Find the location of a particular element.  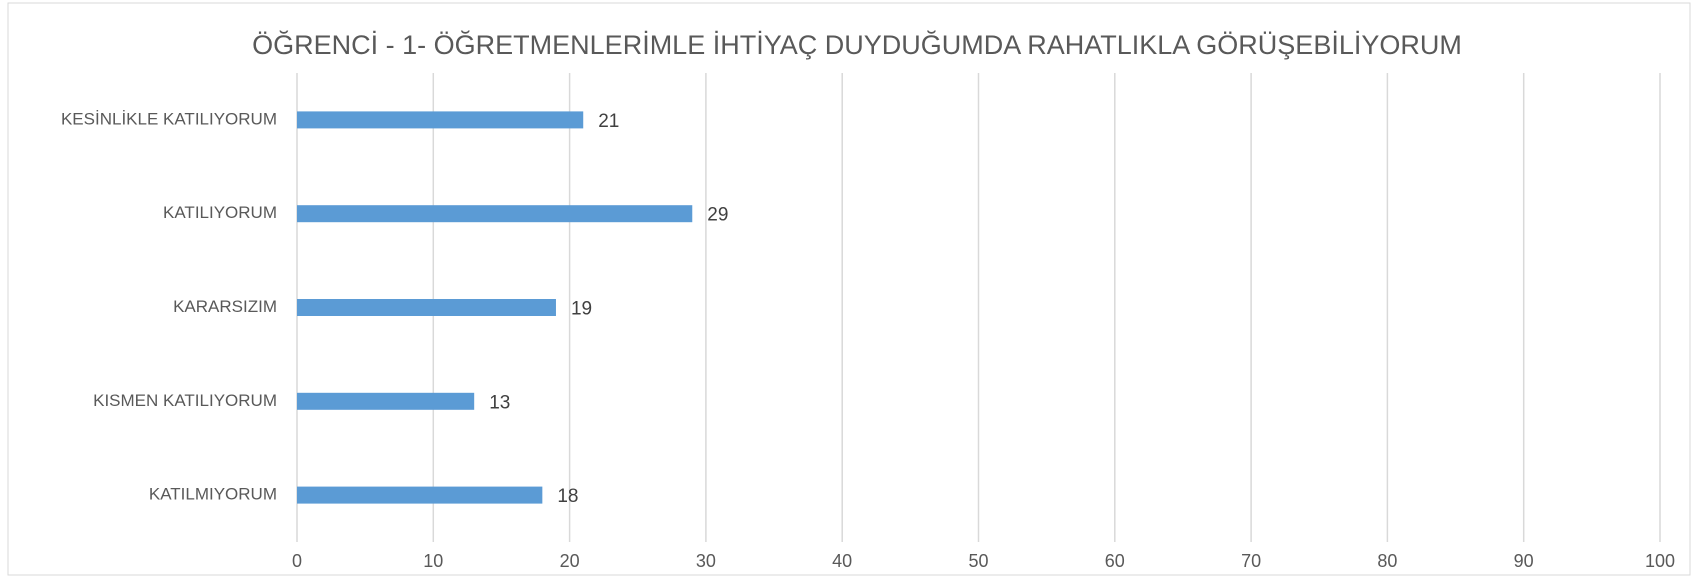

x-tick-label: 90 is located at coordinates (1524, 561).